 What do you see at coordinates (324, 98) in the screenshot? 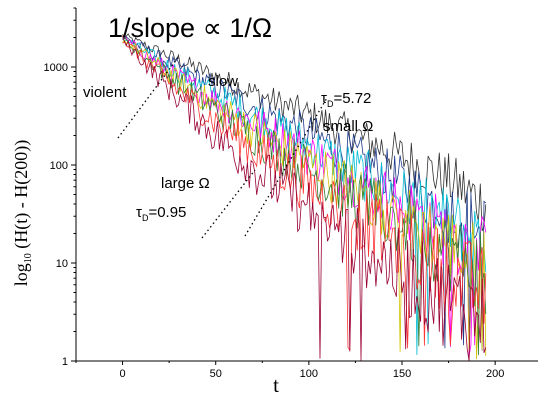
I see `annotation-tau-high-lead: τ` at bounding box center [324, 98].